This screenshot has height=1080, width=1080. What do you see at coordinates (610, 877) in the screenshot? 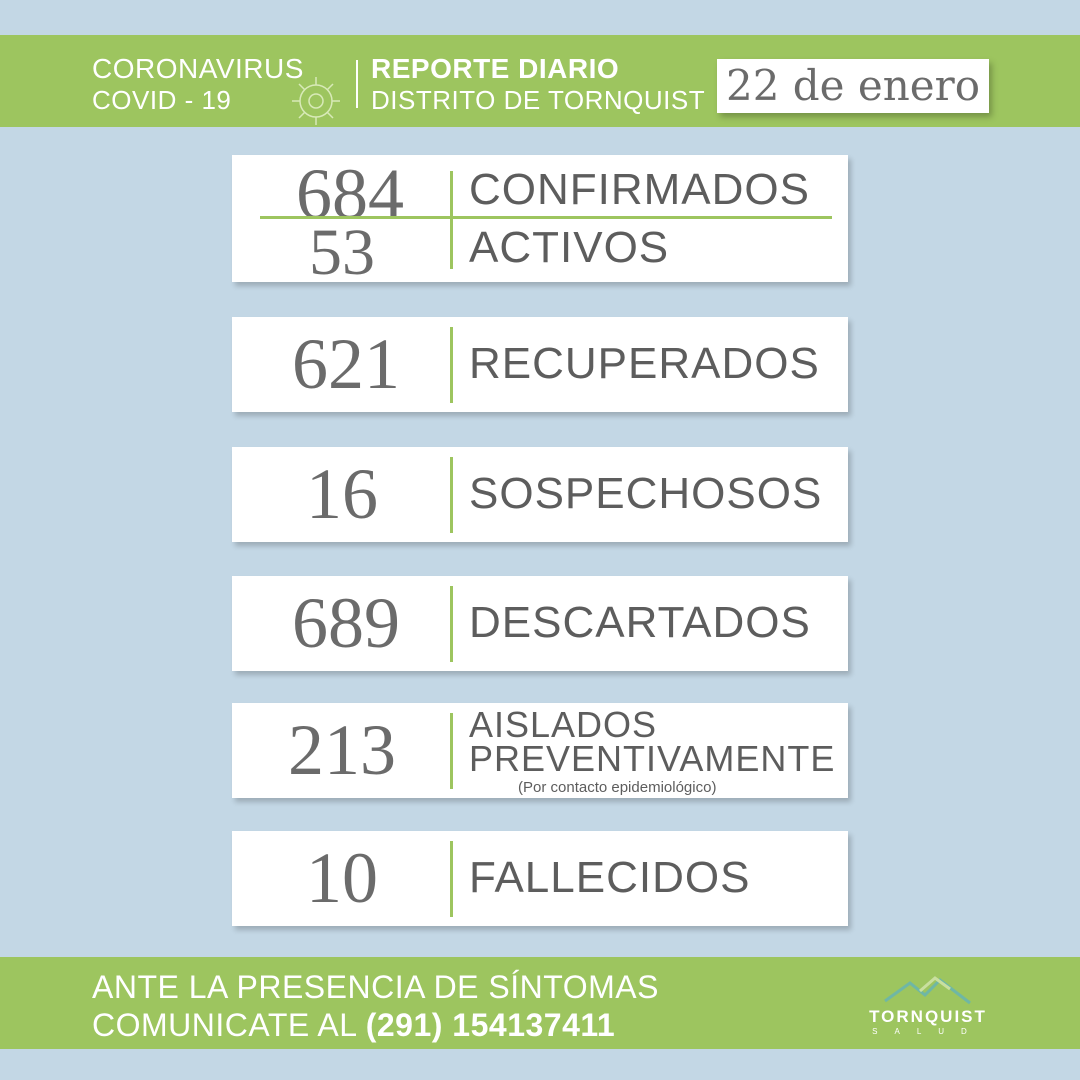
I see `fallecidos-label: FALLECIDOS` at bounding box center [610, 877].